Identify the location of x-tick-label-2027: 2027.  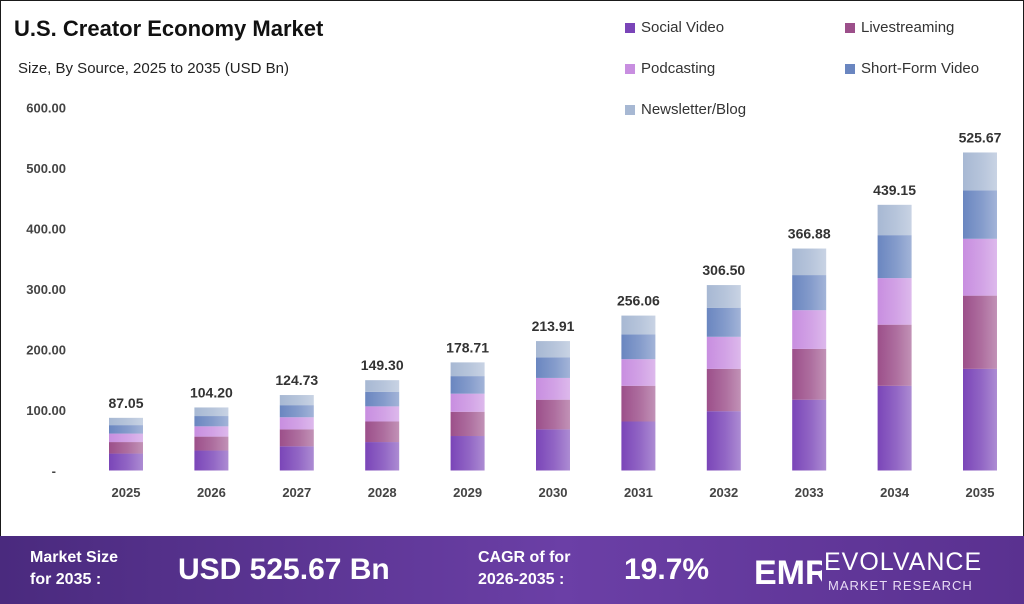
(296, 492).